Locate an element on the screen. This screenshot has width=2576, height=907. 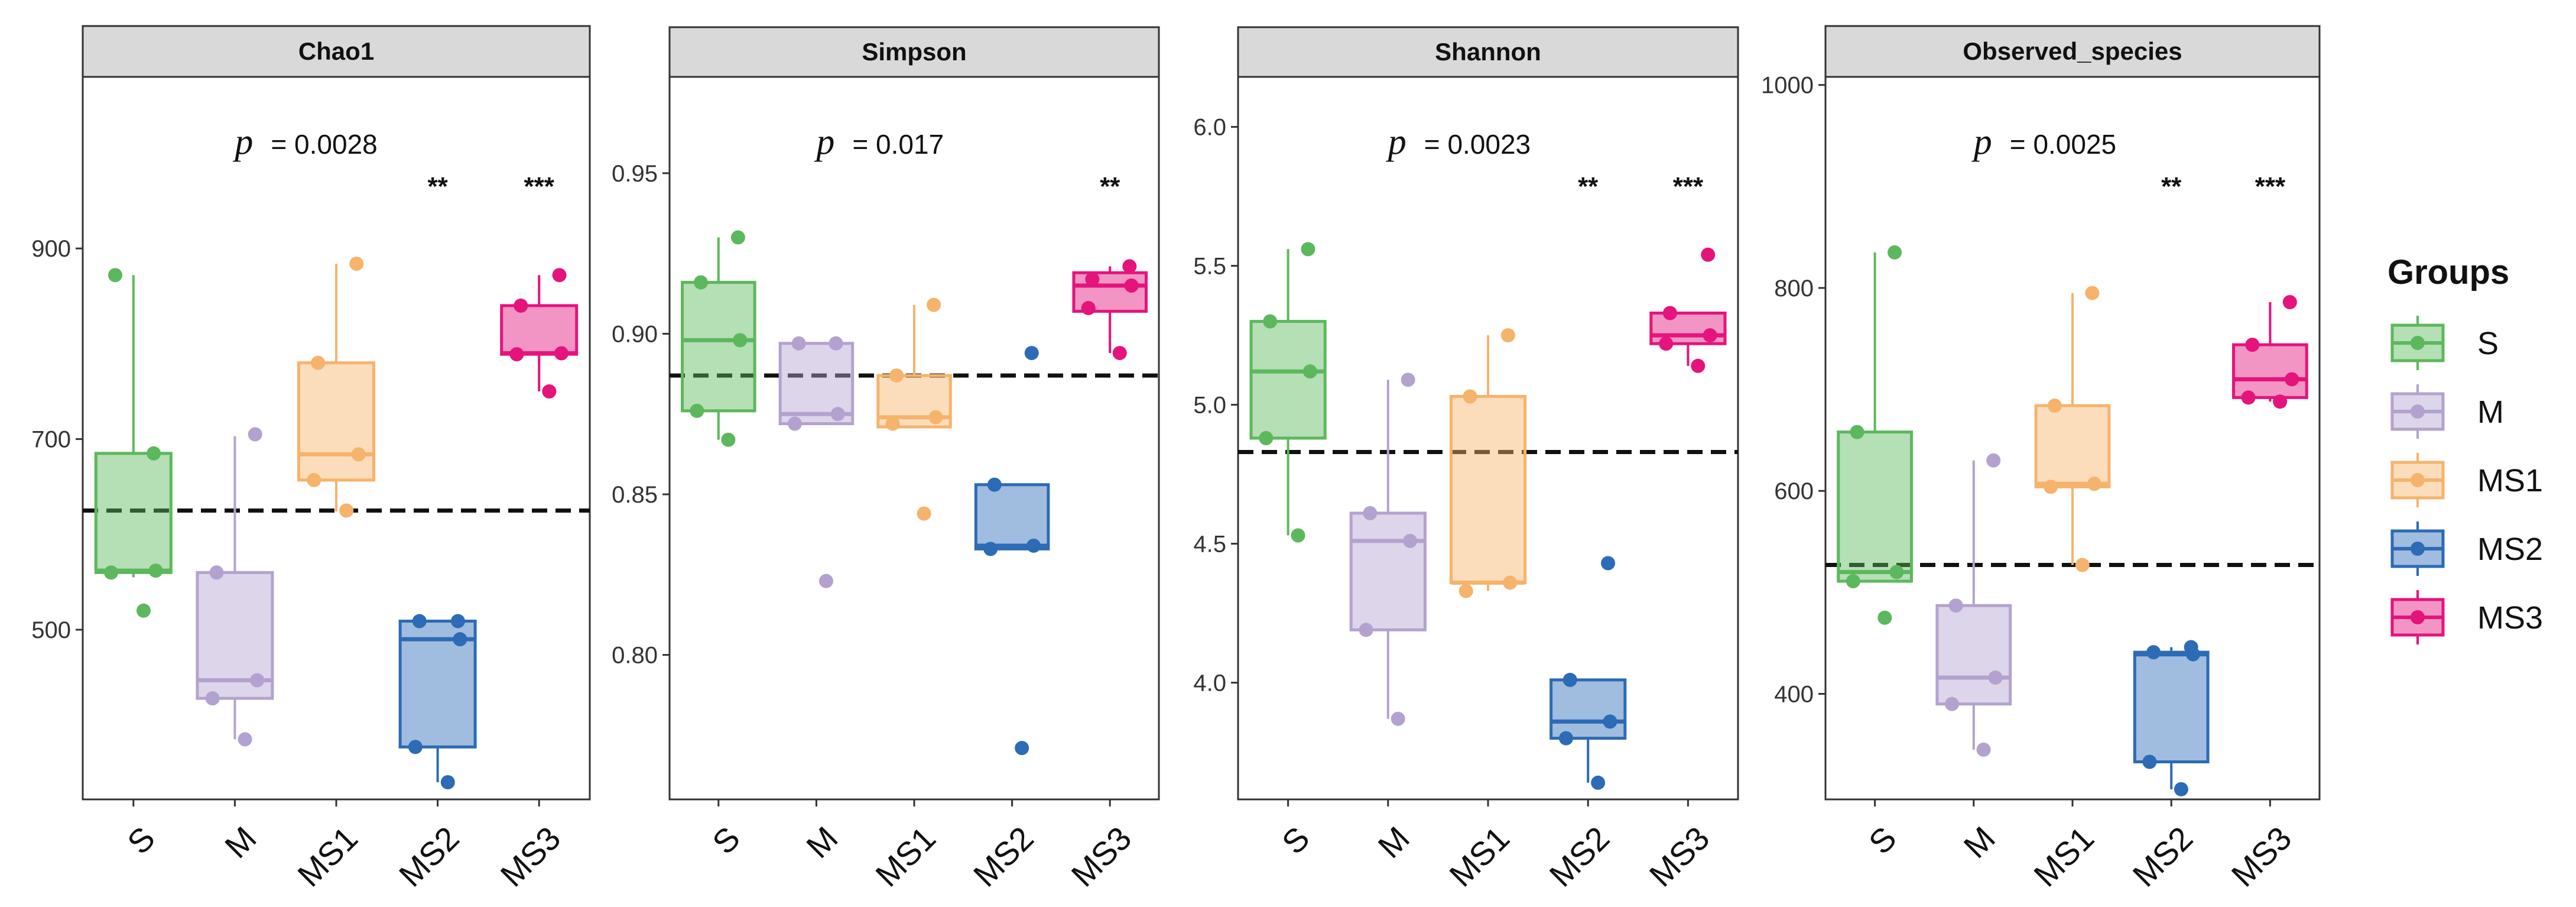
p-value-text: = 0.0025 is located at coordinates (2063, 144).